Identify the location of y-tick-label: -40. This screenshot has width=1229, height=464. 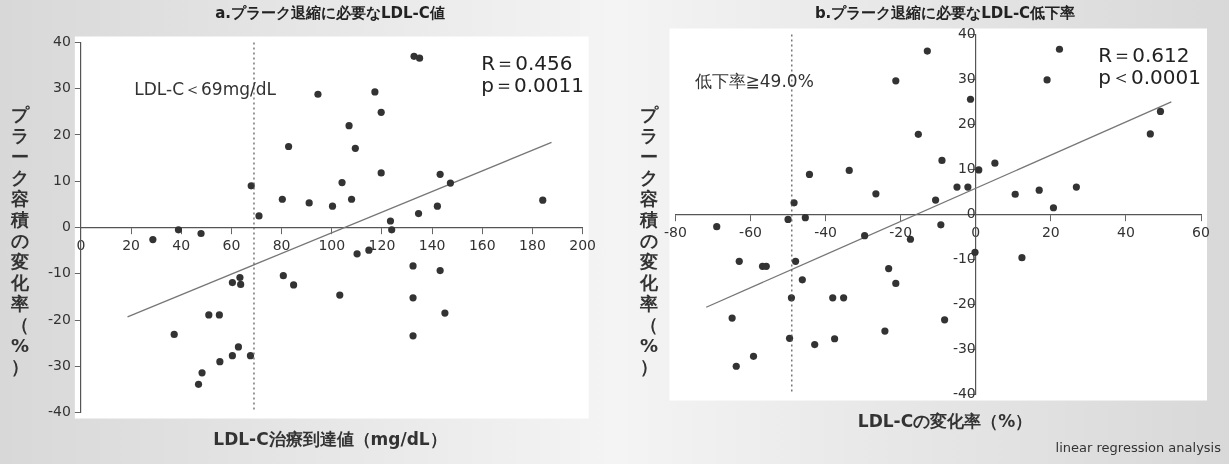
(59, 411).